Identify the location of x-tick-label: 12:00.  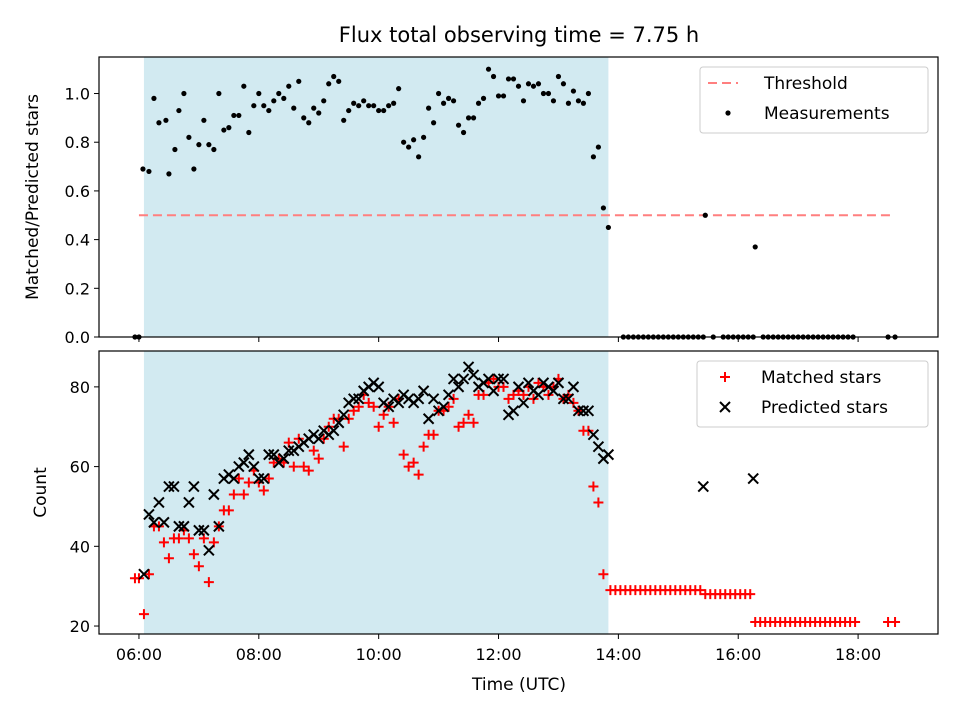
(498, 654).